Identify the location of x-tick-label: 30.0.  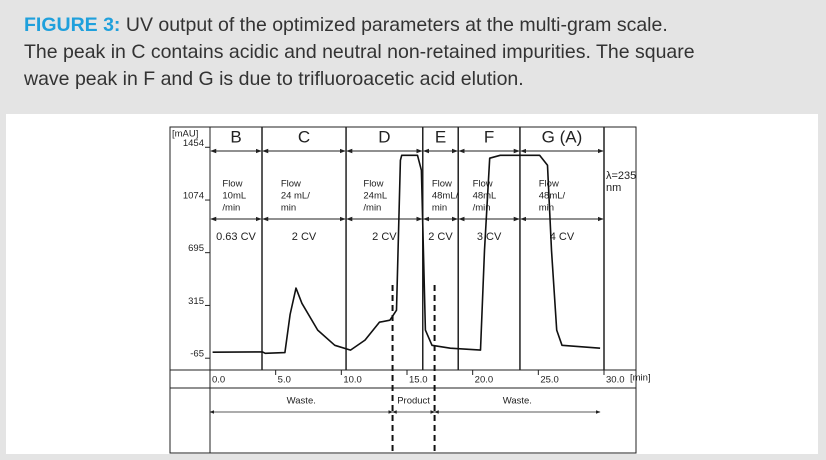
(615, 380).